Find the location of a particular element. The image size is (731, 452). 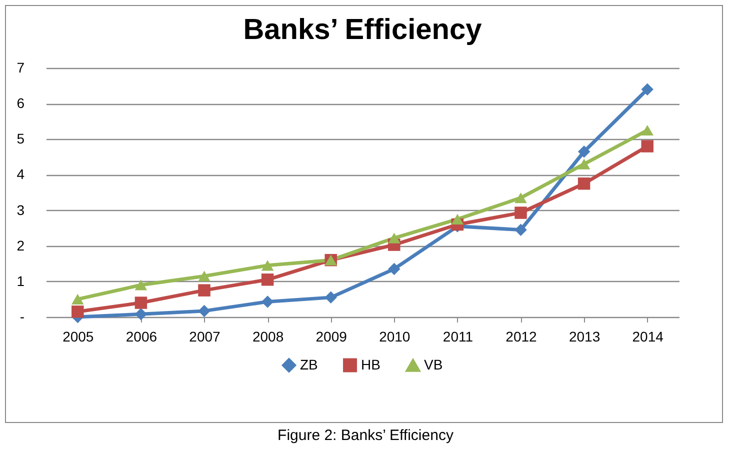

x-tick-label: 2005 is located at coordinates (78, 336).